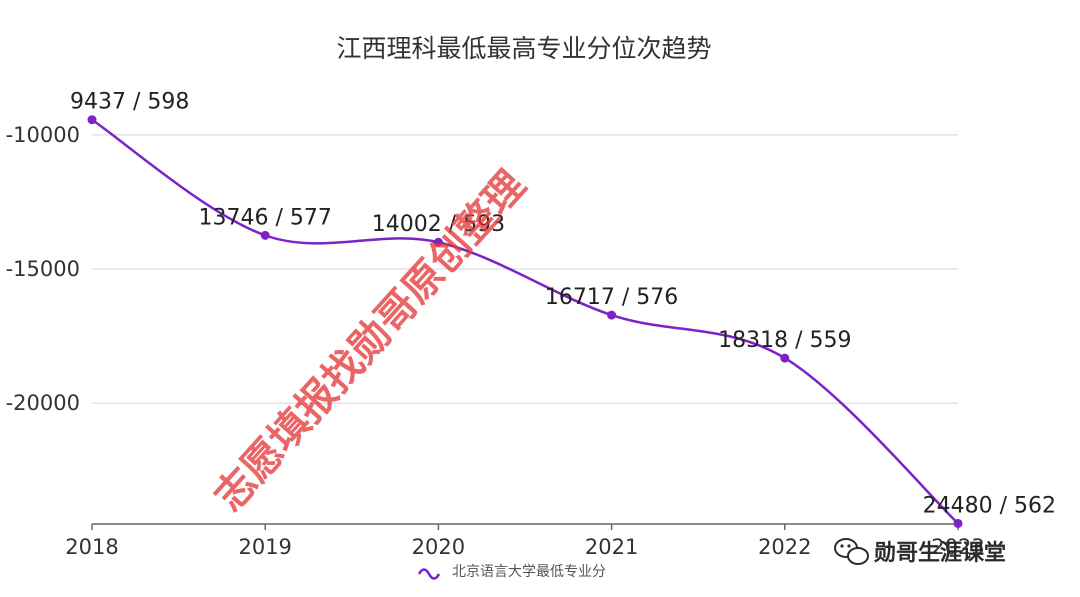 The image size is (1080, 597). I want to click on y-axis-ticks: -10000 -15000 -20000, so click(43, 269).